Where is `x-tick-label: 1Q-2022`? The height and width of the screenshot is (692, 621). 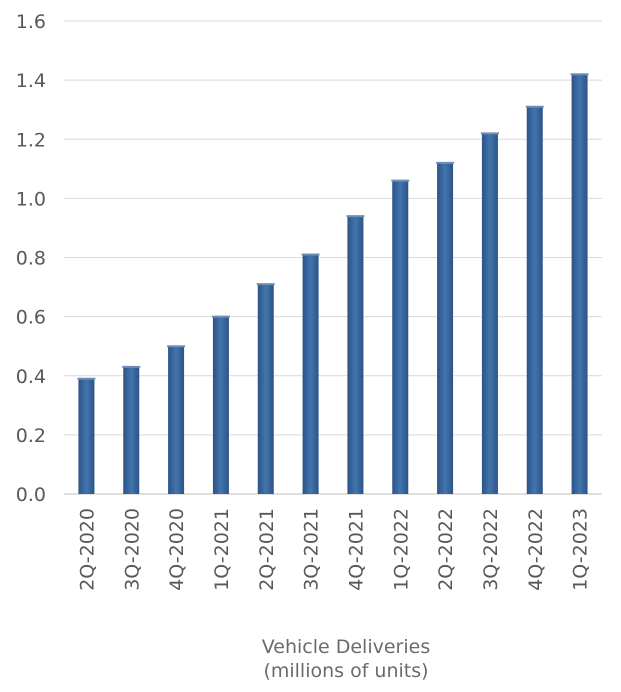 x-tick-label: 1Q-2022 is located at coordinates (401, 549).